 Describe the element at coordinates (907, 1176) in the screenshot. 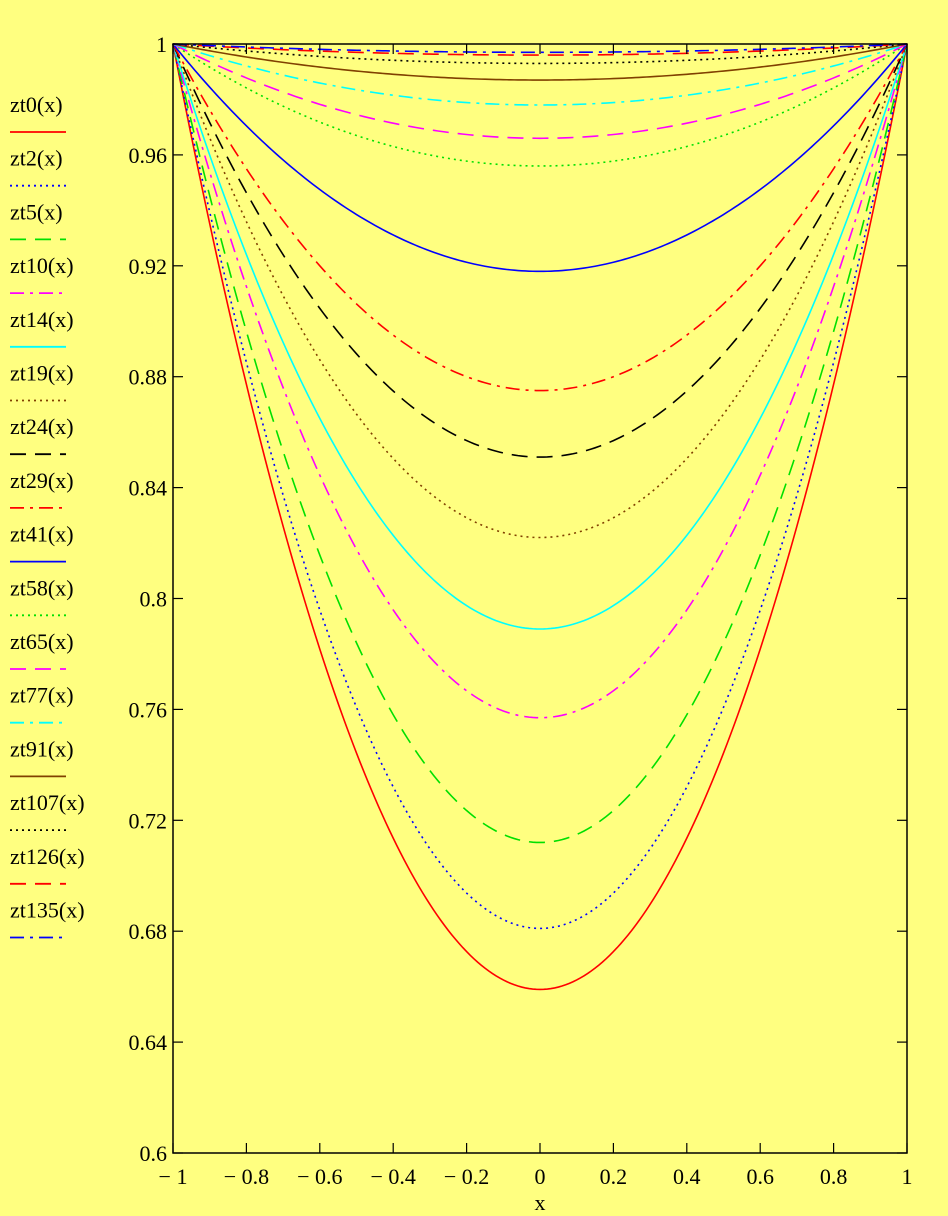

I see `x-tick-label: 1` at that location.